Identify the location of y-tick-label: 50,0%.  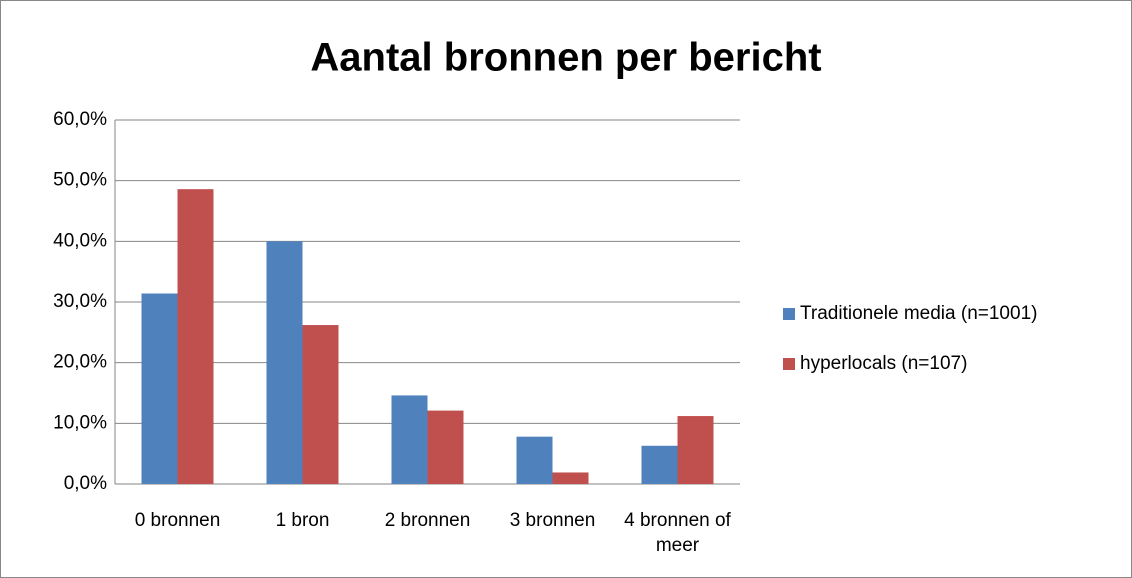
(80, 180).